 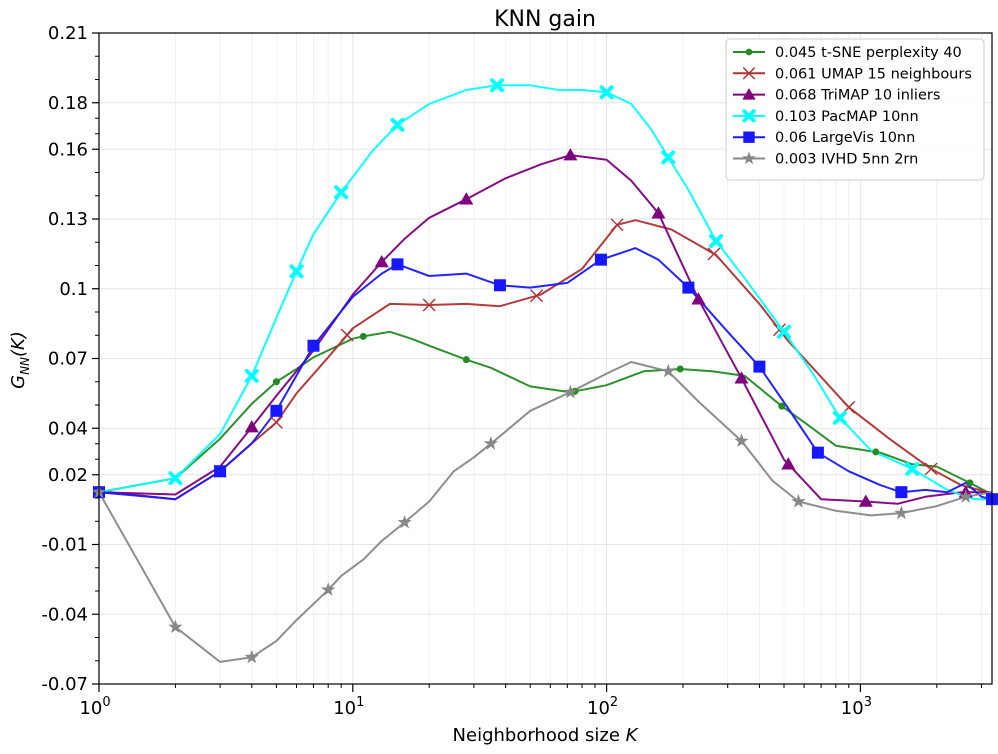 I want to click on legend-label: 0.045 t-SNE perplexity 40, so click(x=868, y=53).